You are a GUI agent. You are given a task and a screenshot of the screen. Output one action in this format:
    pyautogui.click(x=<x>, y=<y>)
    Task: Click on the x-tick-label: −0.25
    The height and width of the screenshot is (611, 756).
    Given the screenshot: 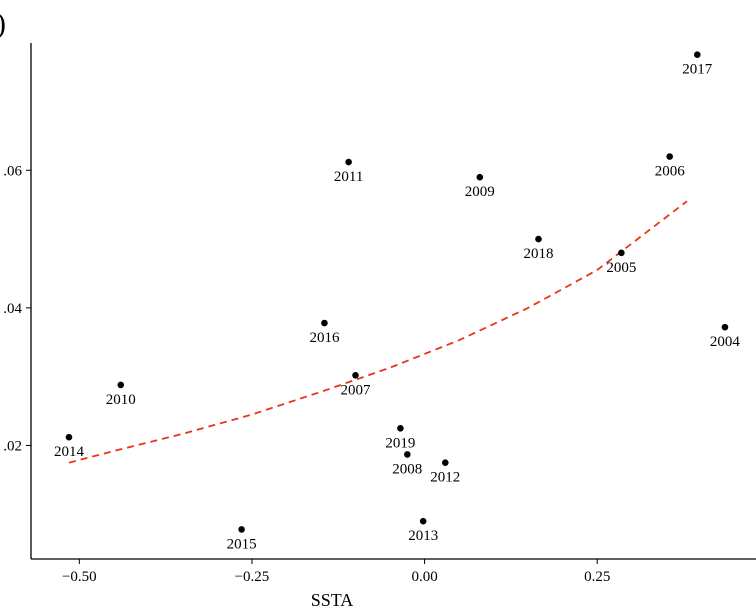 What is the action you would take?
    pyautogui.click(x=252, y=577)
    